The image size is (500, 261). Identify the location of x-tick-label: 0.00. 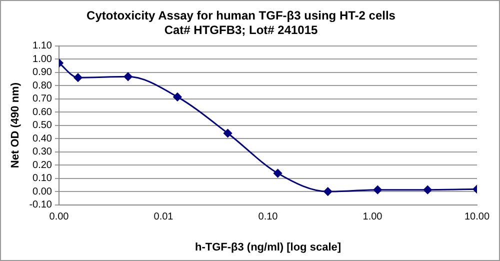
(59, 217).